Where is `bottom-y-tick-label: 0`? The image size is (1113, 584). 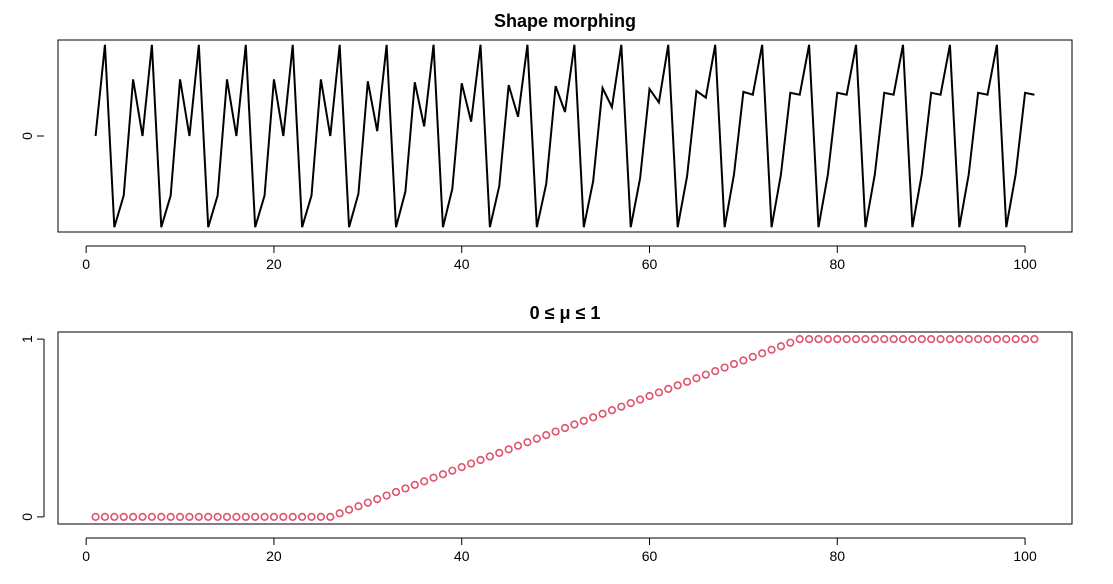 bottom-y-tick-label: 0 is located at coordinates (27, 517).